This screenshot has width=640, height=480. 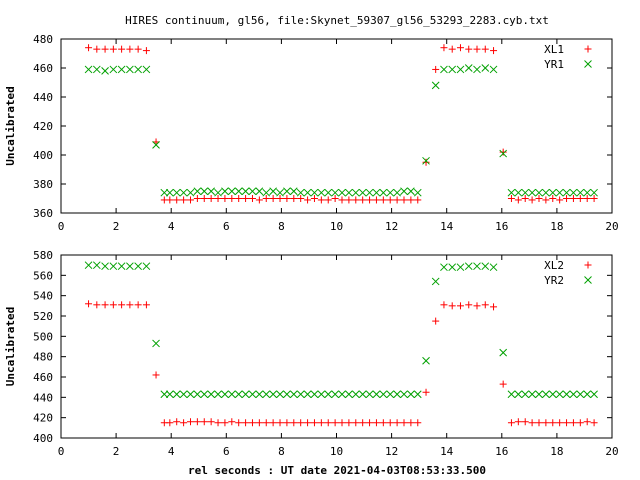 I want to click on y-tick-label: 520, so click(x=43, y=316).